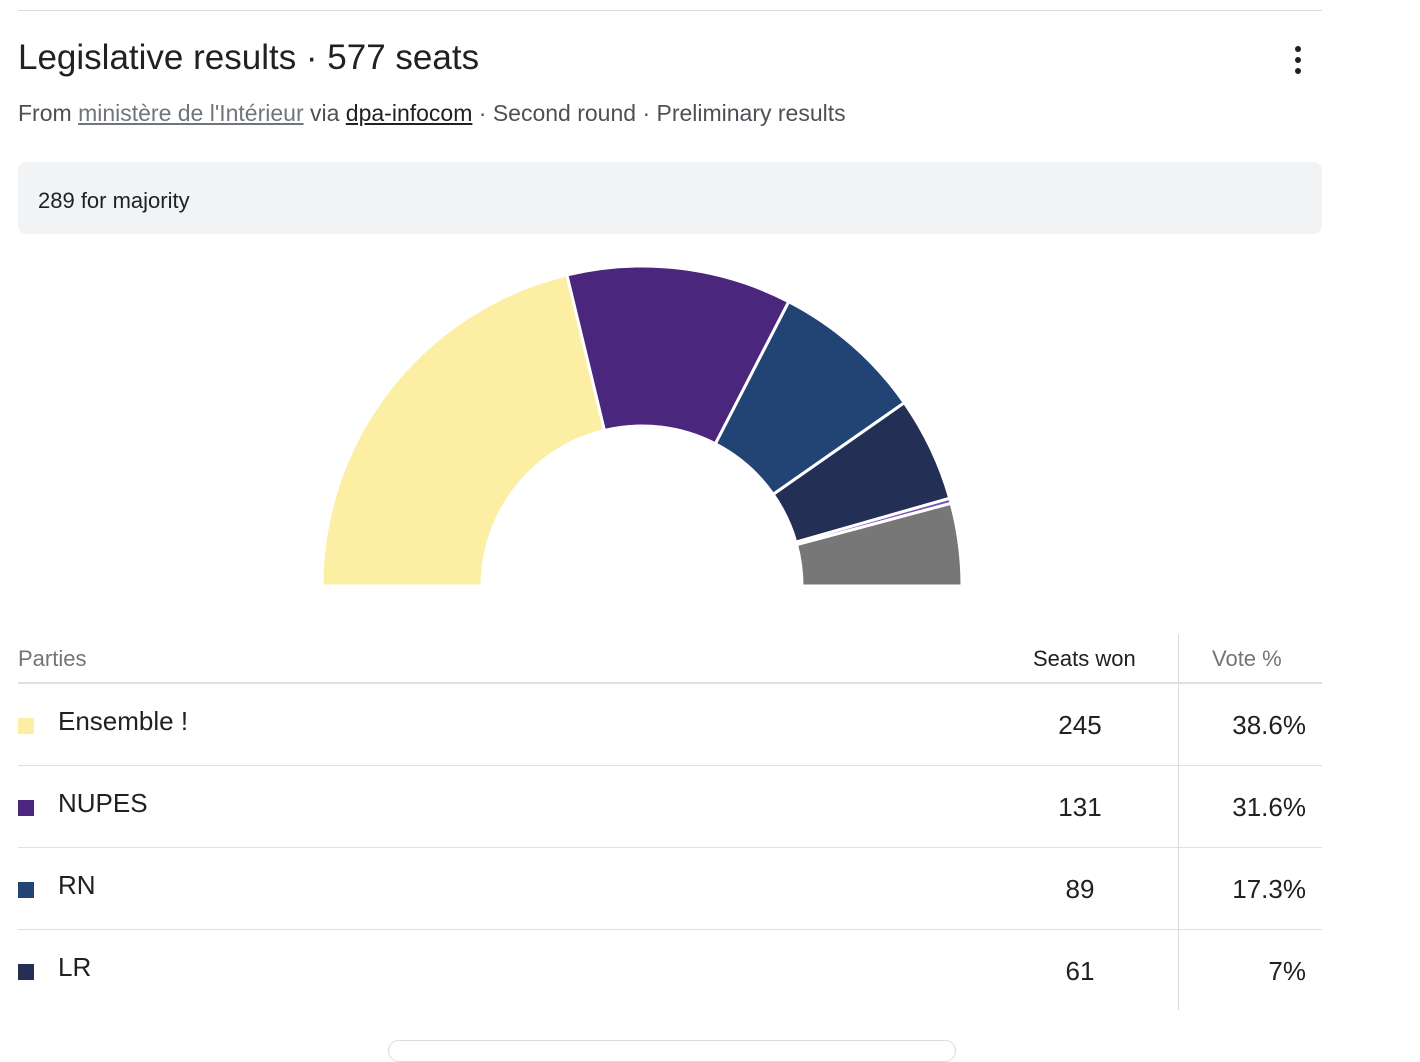  I want to click on table-row: NUPES 131 31.6%, so click(670, 807).